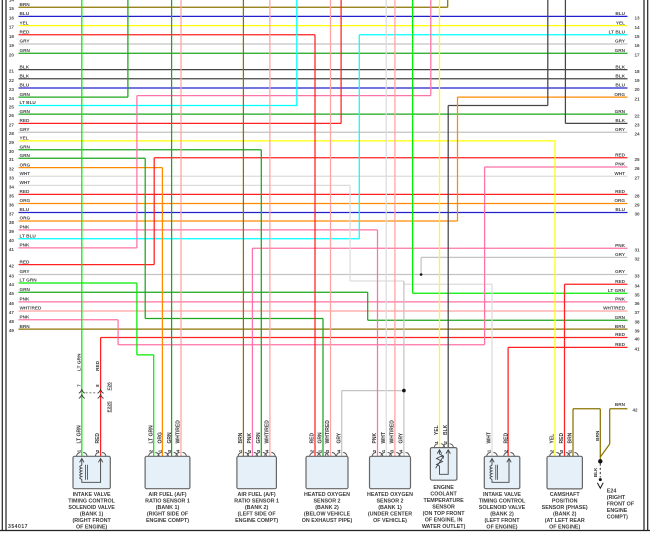 The width and height of the screenshot is (650, 535). I want to click on svg-text: SENSOR (PHASE), so click(565, 508).